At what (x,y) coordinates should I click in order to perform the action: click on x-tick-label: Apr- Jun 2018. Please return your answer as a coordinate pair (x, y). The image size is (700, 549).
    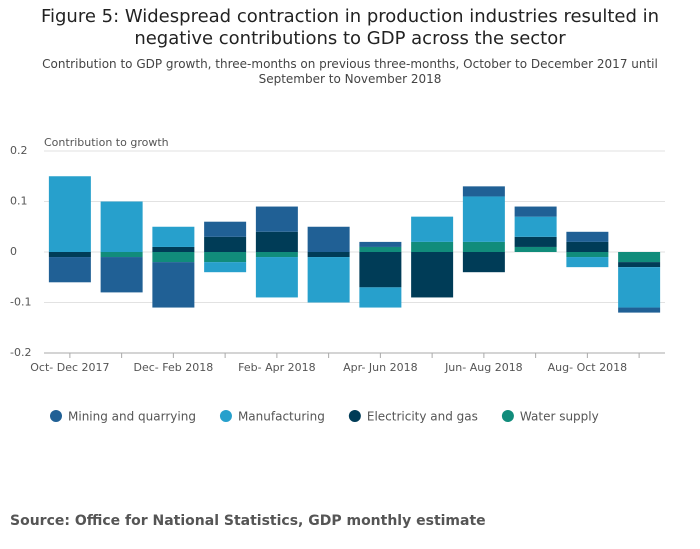
    Looking at the image, I should click on (380, 367).